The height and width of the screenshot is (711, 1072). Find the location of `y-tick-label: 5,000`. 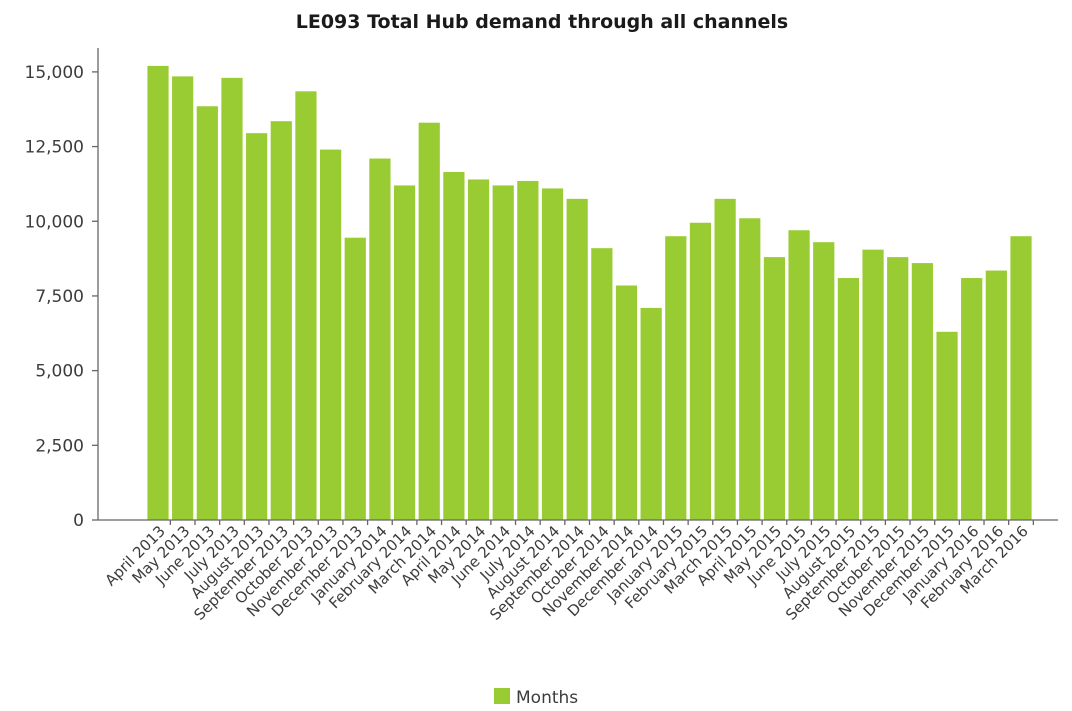

y-tick-label: 5,000 is located at coordinates (59, 372).